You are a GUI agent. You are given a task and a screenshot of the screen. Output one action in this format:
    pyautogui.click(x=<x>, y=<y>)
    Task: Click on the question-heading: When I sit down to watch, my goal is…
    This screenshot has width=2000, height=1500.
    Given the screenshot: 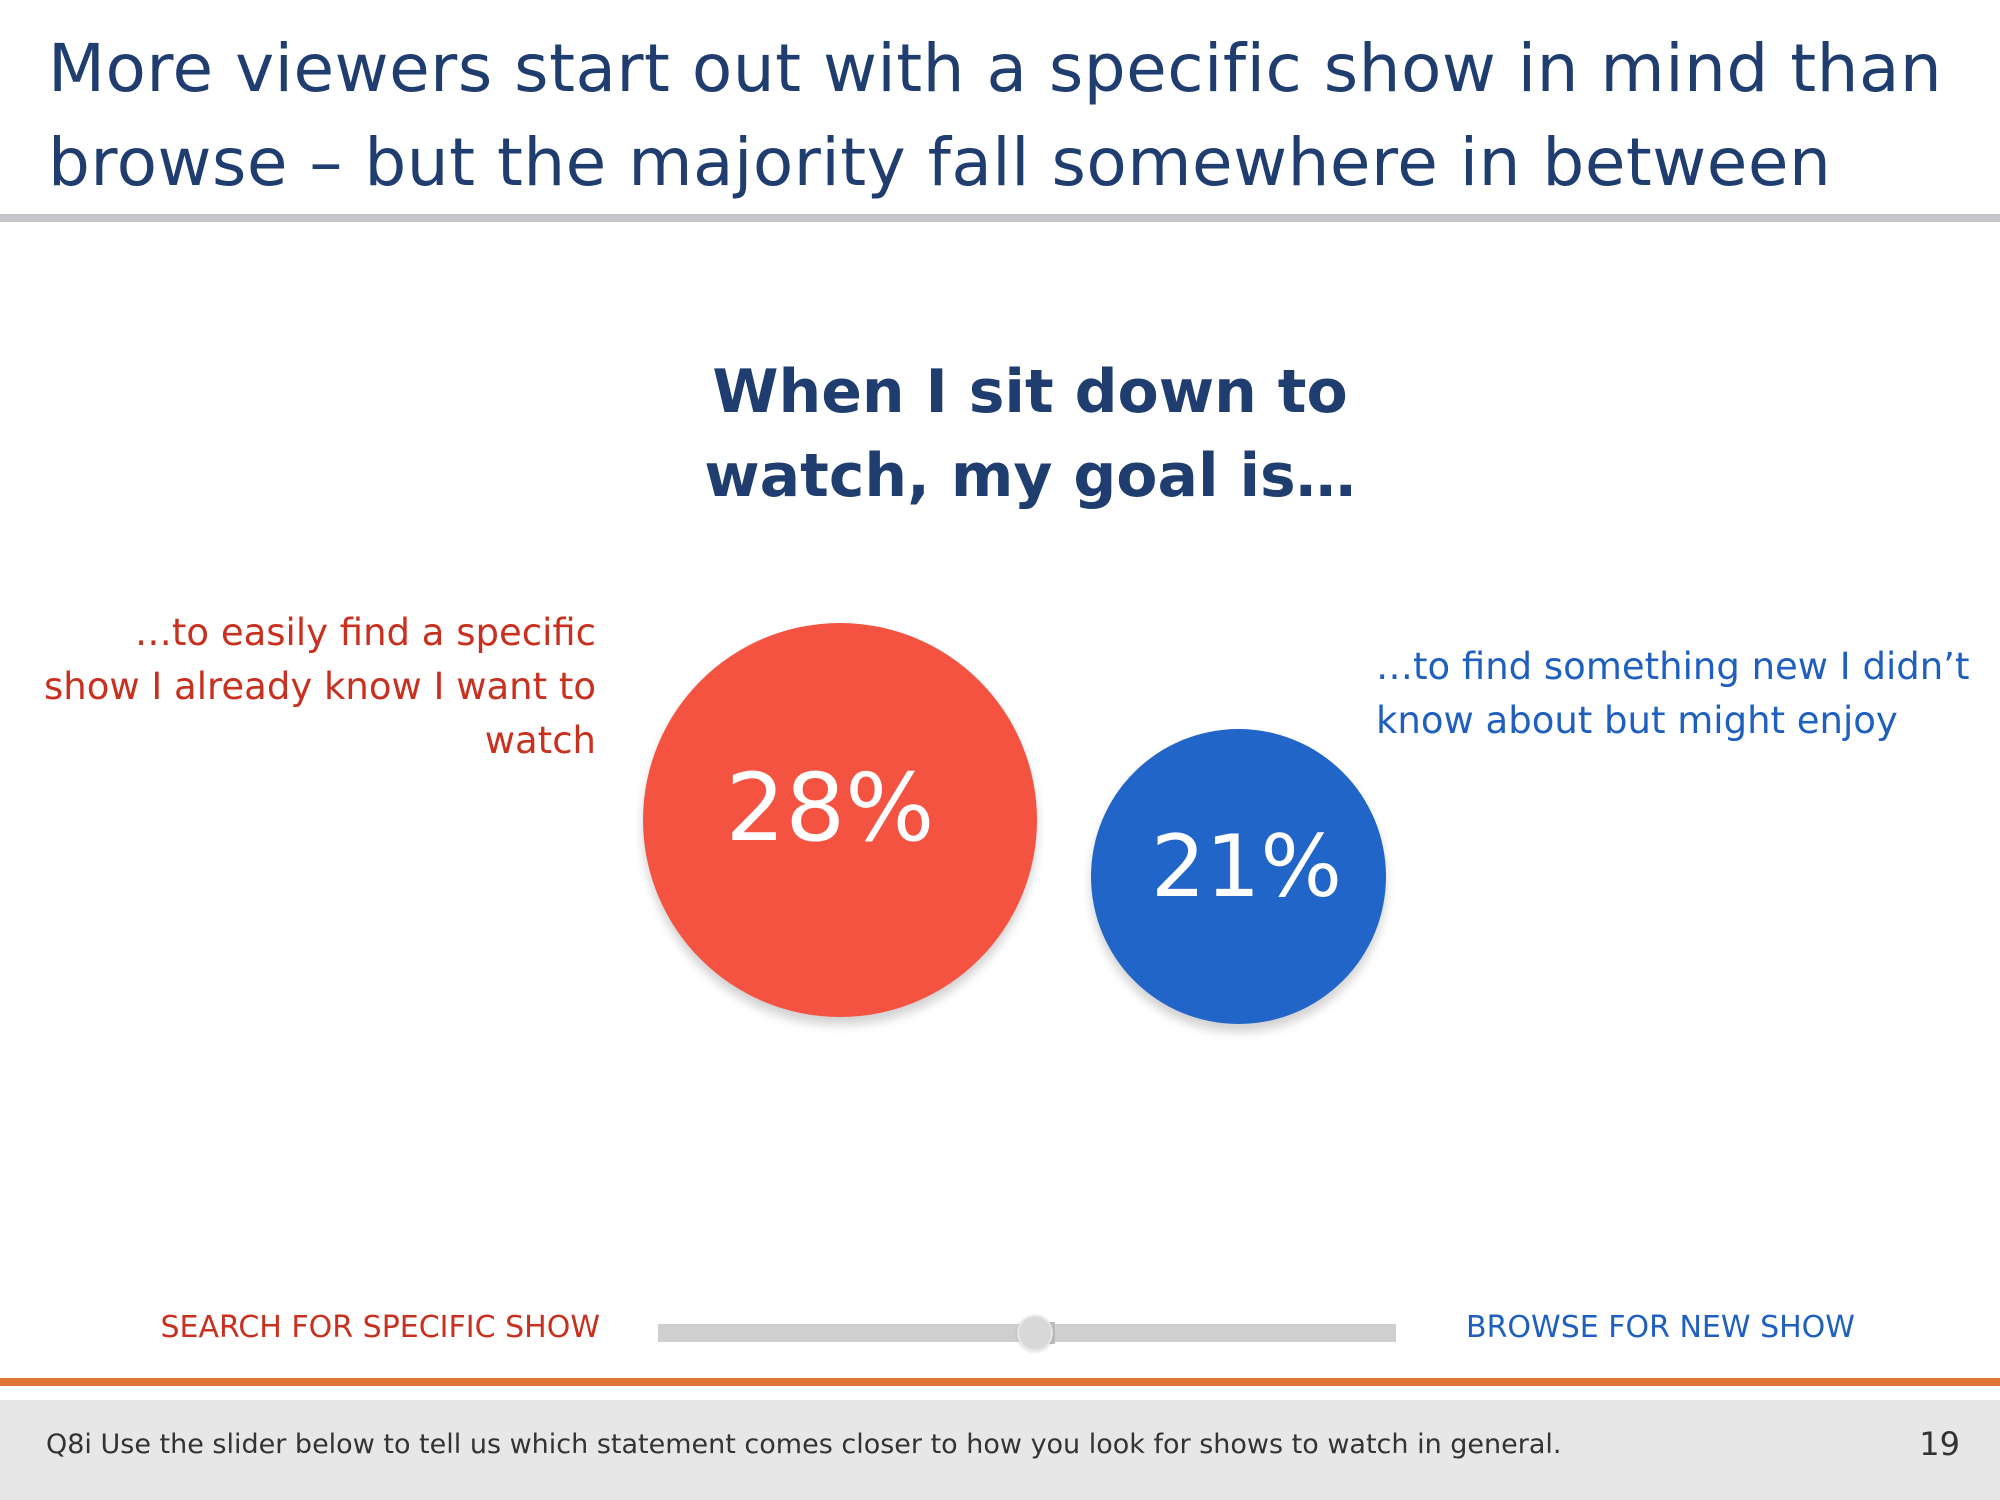 What is the action you would take?
    pyautogui.click(x=1030, y=434)
    